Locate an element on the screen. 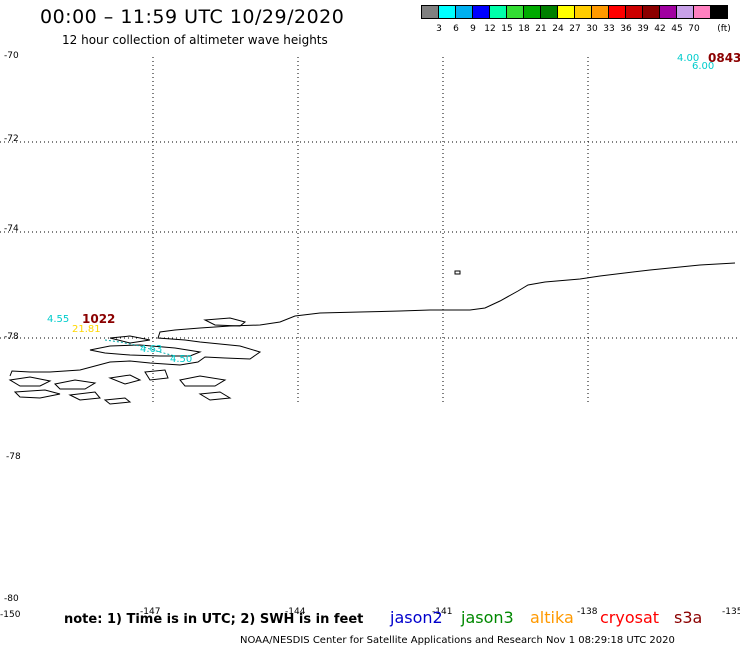 The width and height of the screenshot is (740, 650). colorbar-label: 12 is located at coordinates (490, 29).